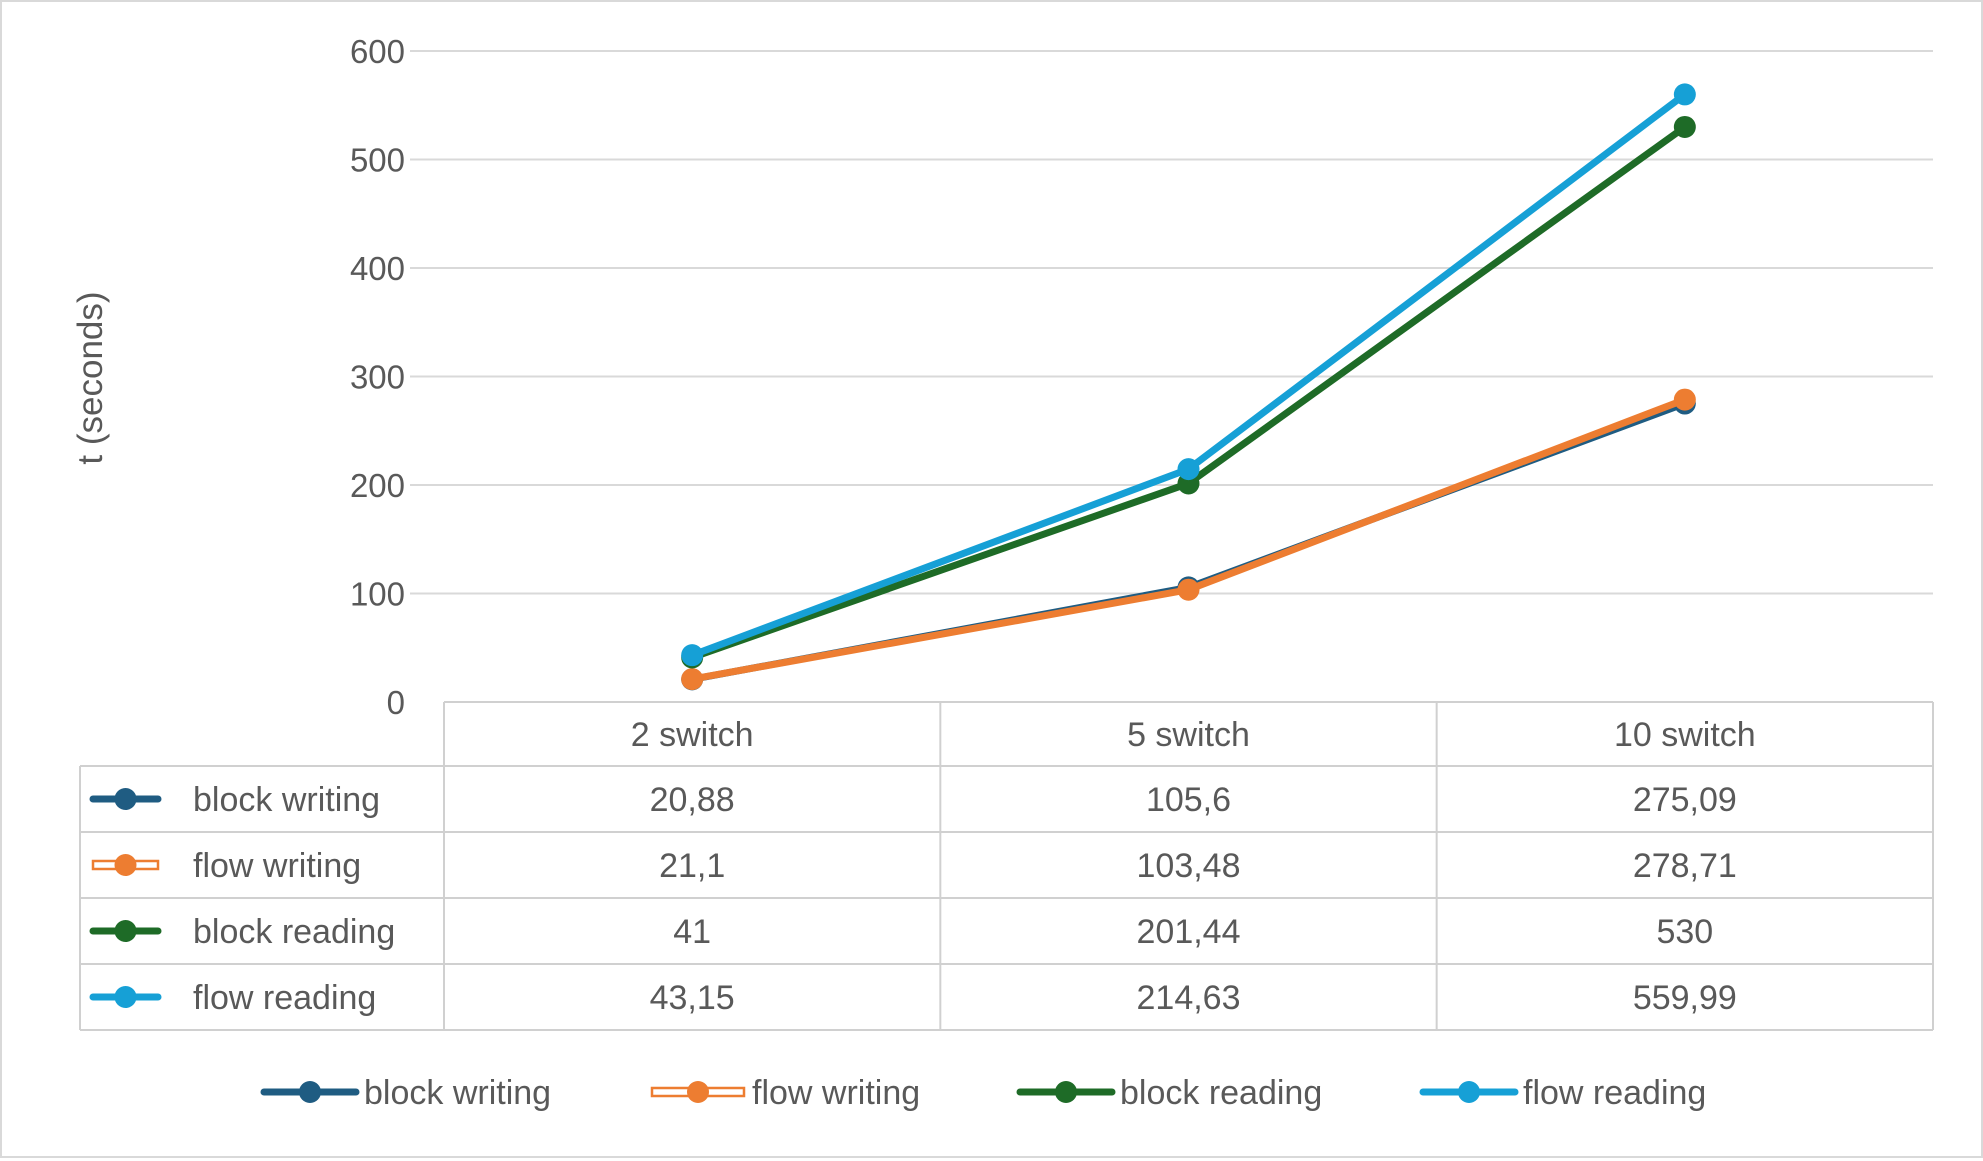 Image resolution: width=1983 pixels, height=1161 pixels. I want to click on y-axis-title: t (seconds), so click(90, 377).